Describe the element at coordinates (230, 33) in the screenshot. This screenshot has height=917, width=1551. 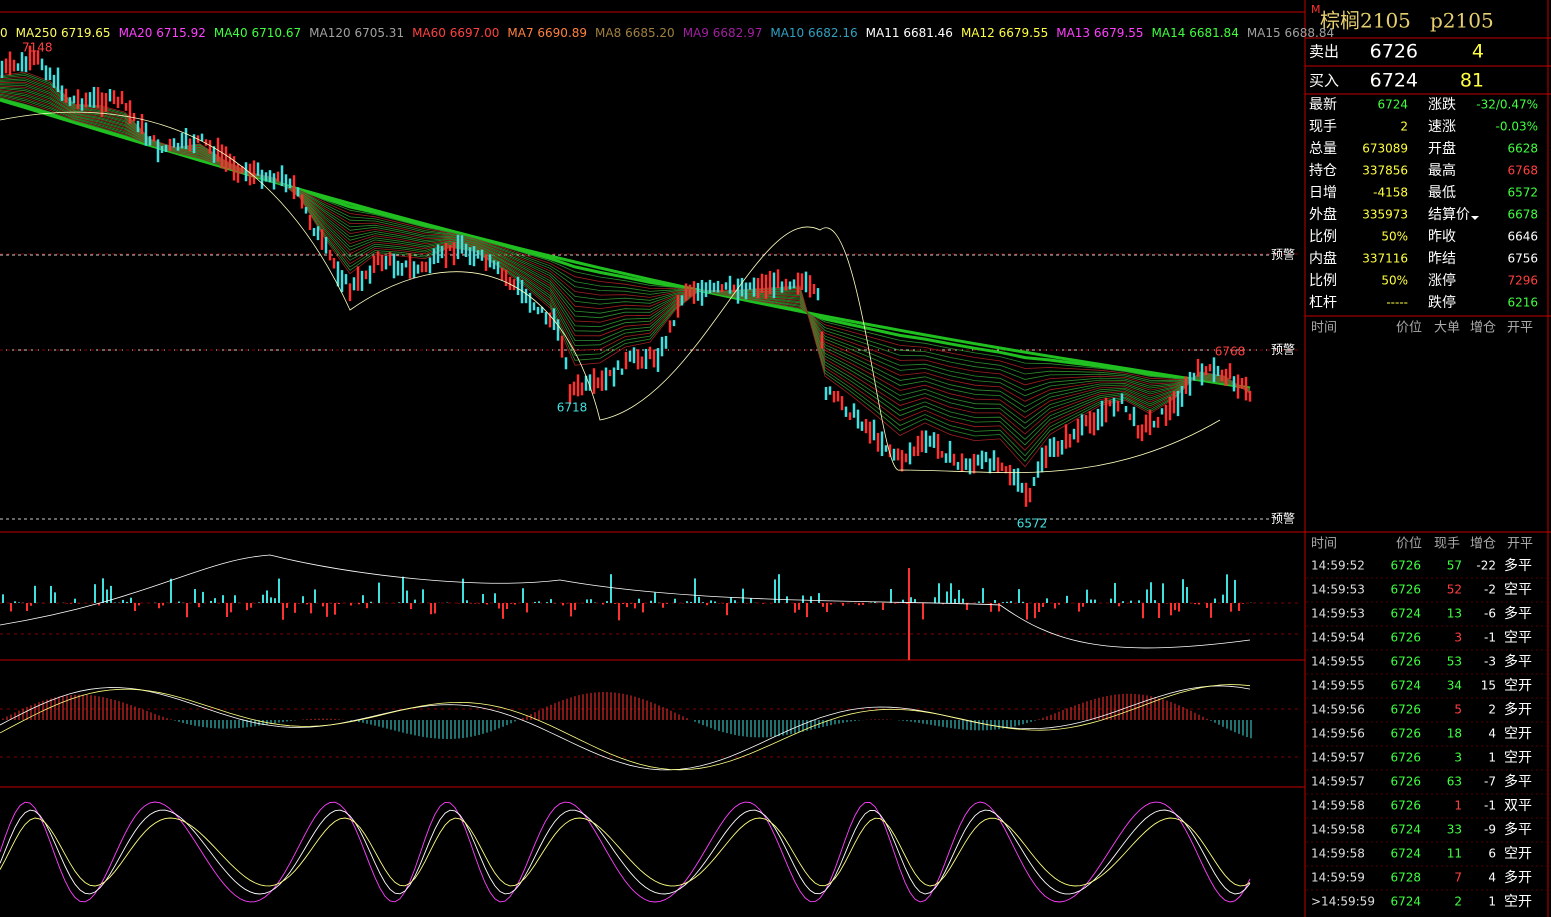
I see `legend-name: MA40` at that location.